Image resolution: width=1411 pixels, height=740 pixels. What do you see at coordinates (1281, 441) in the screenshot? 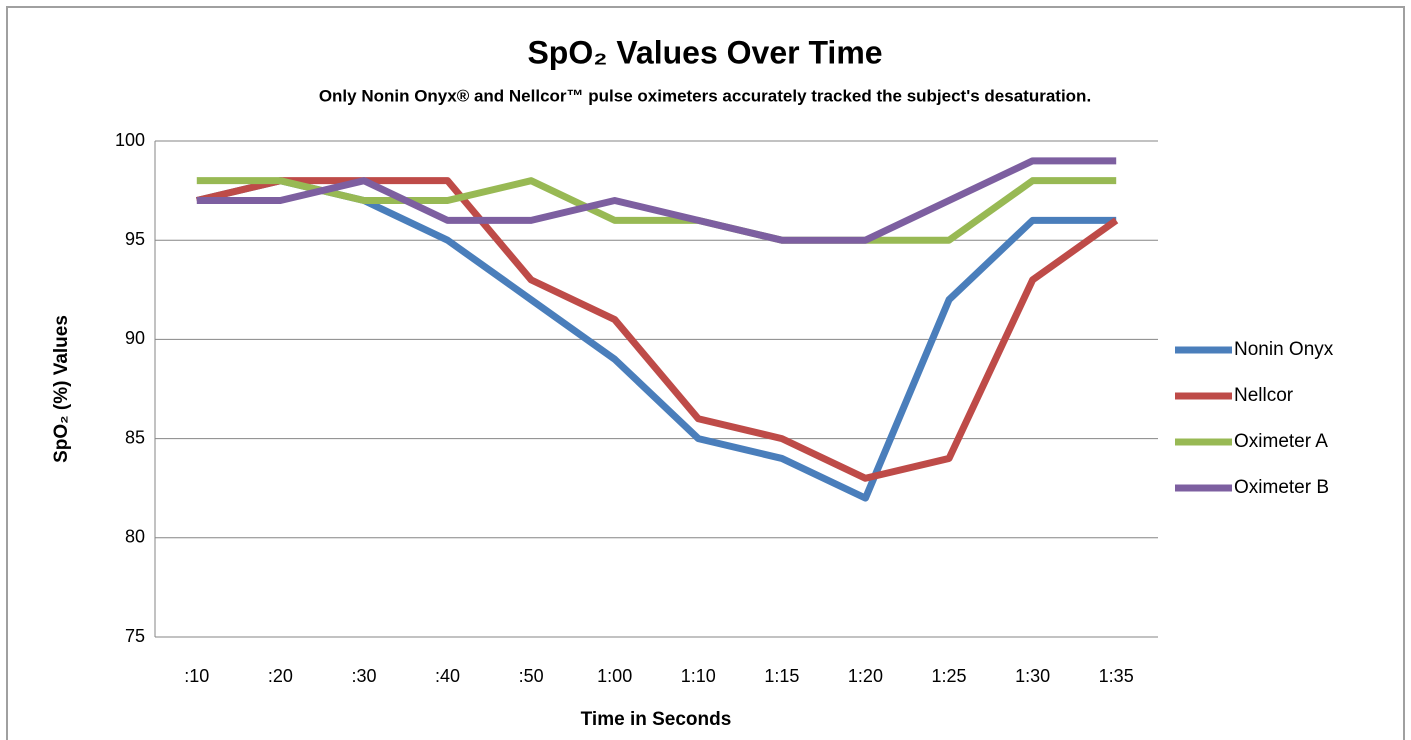
I see `legend-label: Oximeter A` at bounding box center [1281, 441].